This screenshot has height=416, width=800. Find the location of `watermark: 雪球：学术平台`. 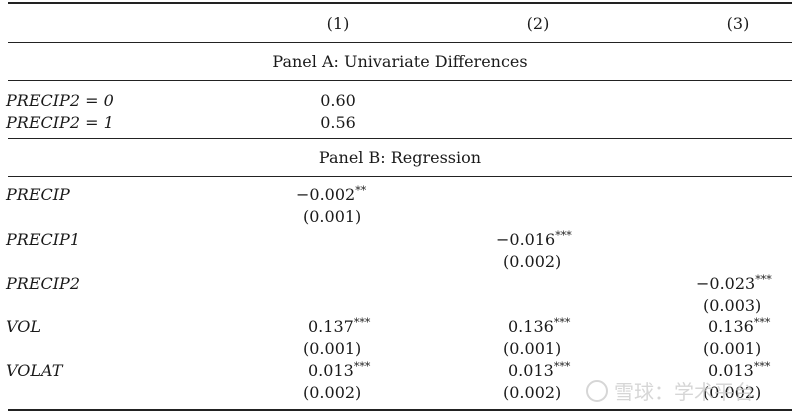

watermark: 雪球：学术平台 is located at coordinates (670, 390).